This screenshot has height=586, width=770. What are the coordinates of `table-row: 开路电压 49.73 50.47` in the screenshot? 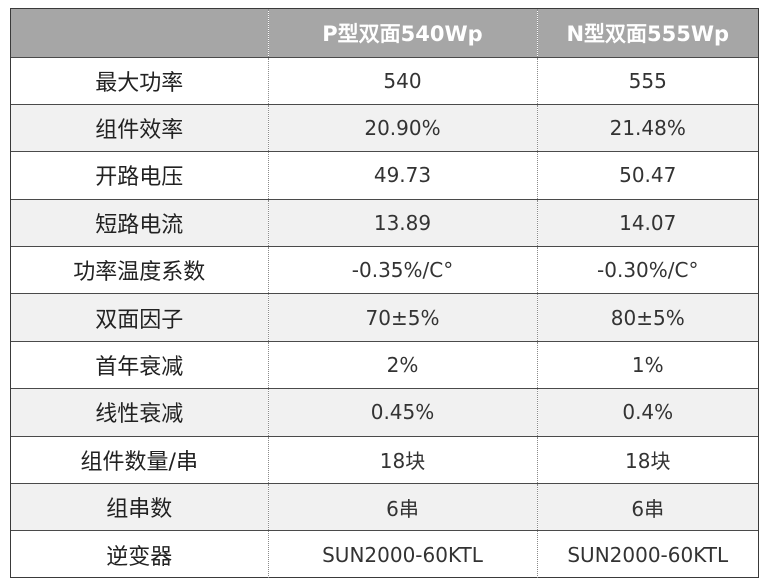 It's located at (384, 175).